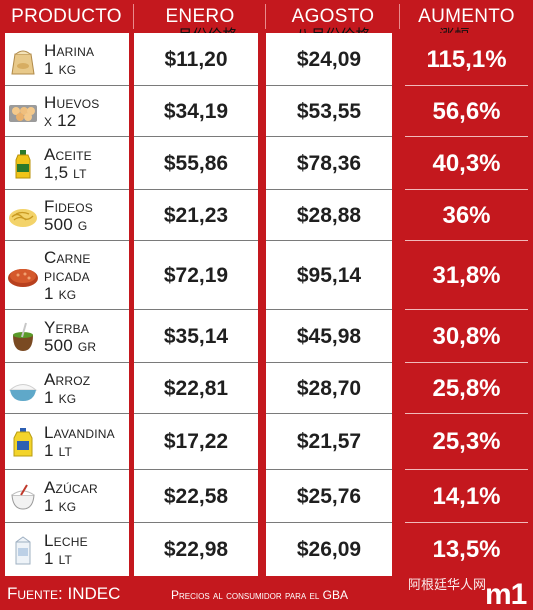  What do you see at coordinates (23, 392) in the screenshot?
I see `rice-bowl-icon` at bounding box center [23, 392].